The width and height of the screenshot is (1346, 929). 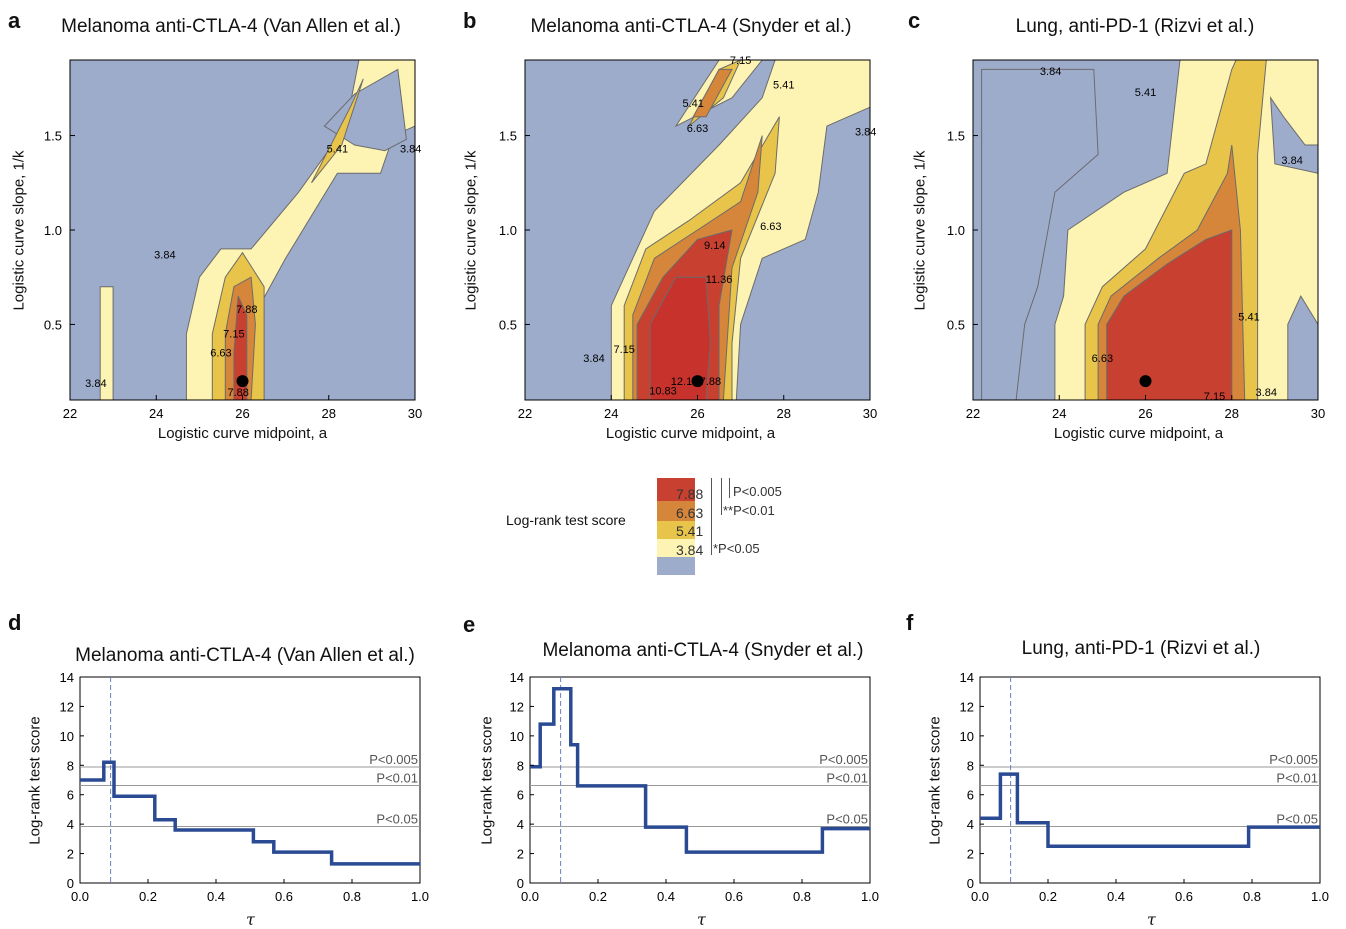 What do you see at coordinates (53, 230) in the screenshot?
I see `y-tick-label: 1.0` at bounding box center [53, 230].